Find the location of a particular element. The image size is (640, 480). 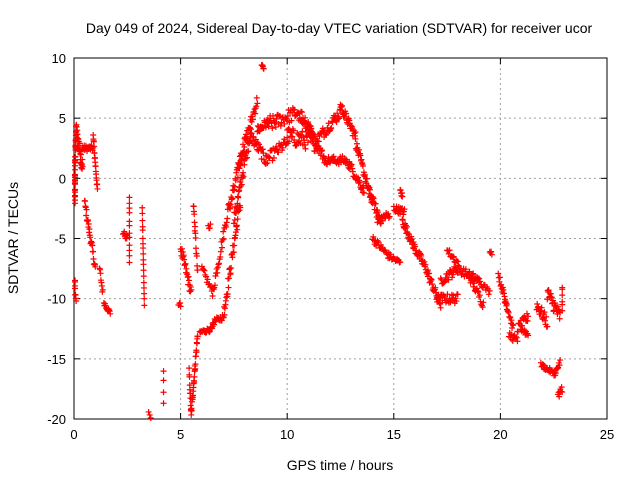

y-tick-label: -15 is located at coordinates (56, 359).